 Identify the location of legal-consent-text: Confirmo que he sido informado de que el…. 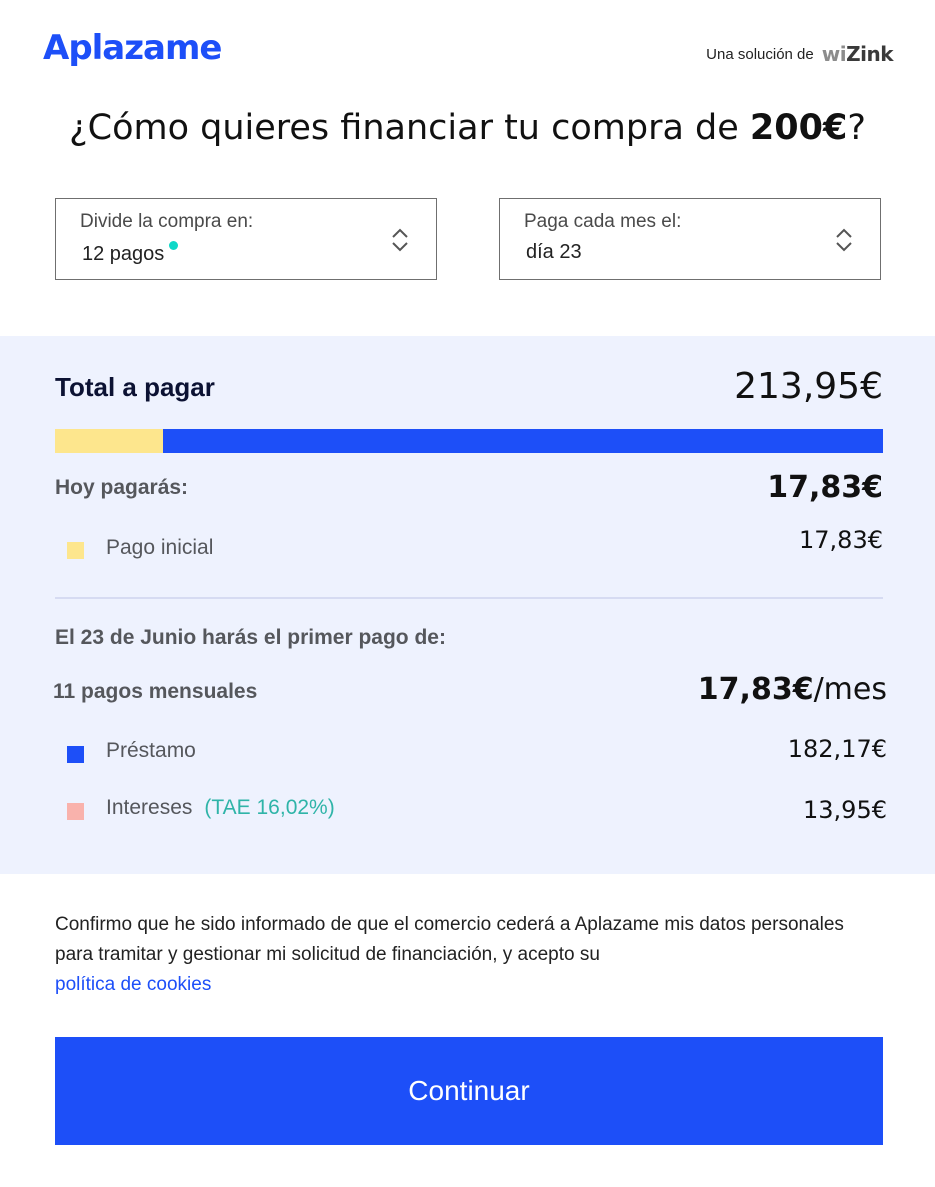
(449, 954).